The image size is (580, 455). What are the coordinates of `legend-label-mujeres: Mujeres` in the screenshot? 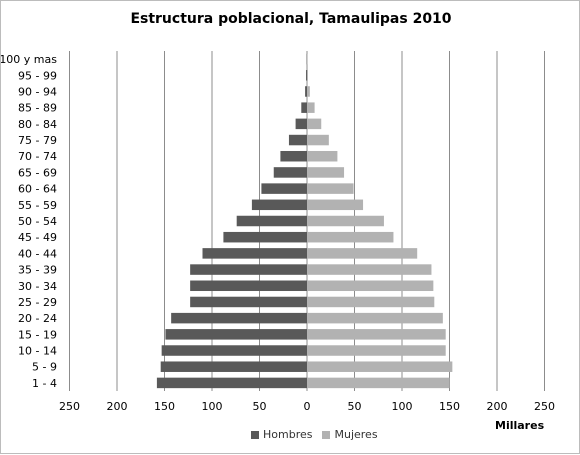 It's located at (355, 434).